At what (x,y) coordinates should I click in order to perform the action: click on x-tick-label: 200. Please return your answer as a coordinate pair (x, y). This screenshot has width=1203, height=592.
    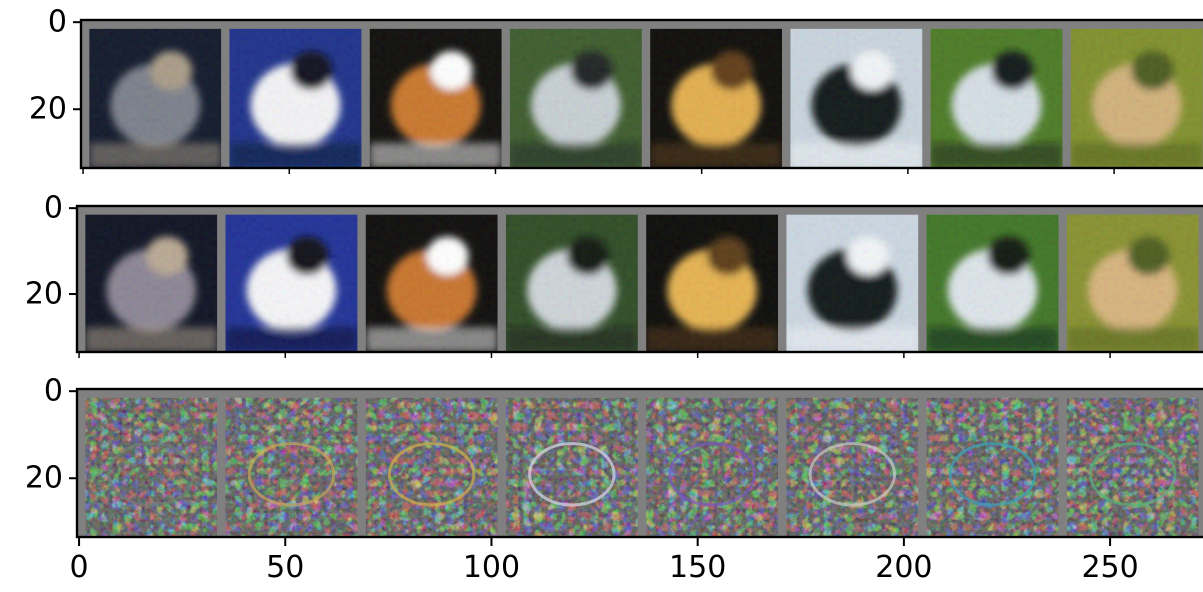
    Looking at the image, I should click on (903, 567).